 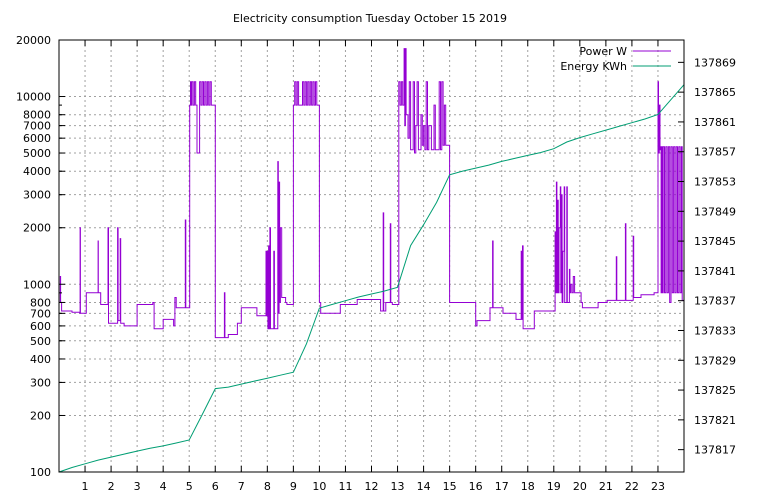 I want to click on x-tick-label: 20, so click(x=580, y=486).